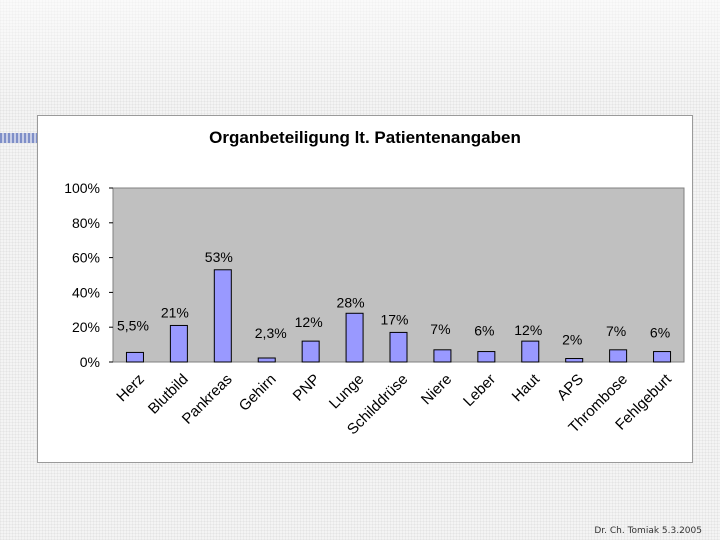 The image size is (720, 540). What do you see at coordinates (347, 392) in the screenshot?
I see `category-label: Lunge` at bounding box center [347, 392].